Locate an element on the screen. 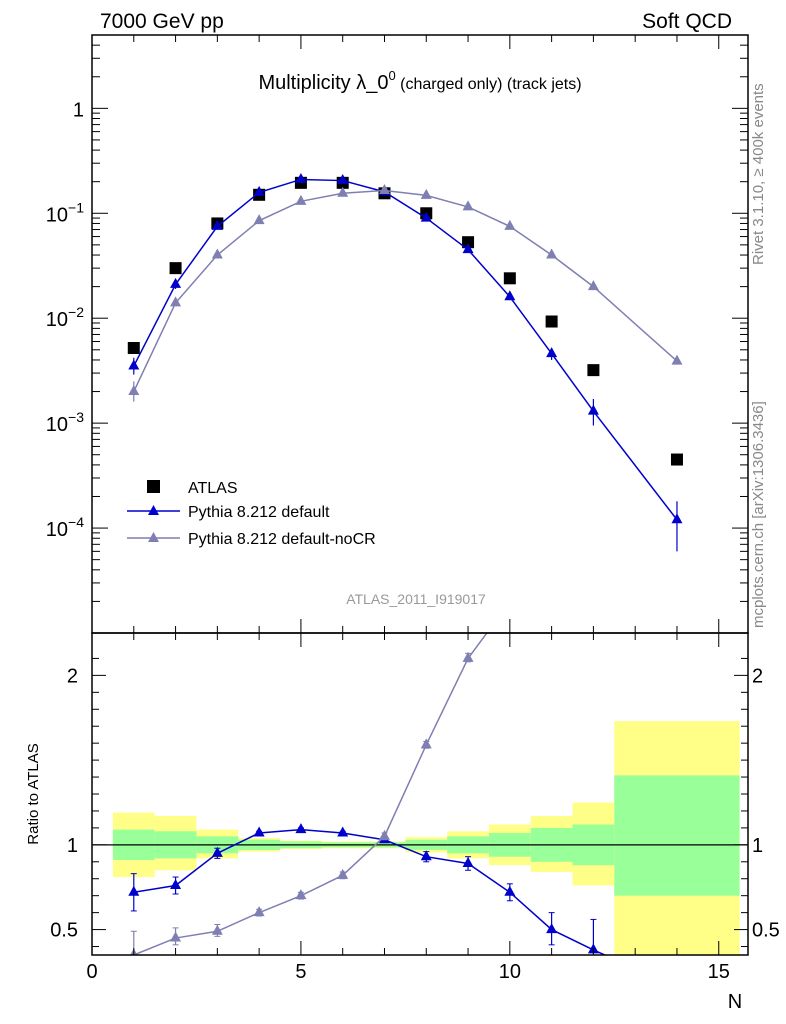  y-tick-label-main: 1 is located at coordinates (78, 110).